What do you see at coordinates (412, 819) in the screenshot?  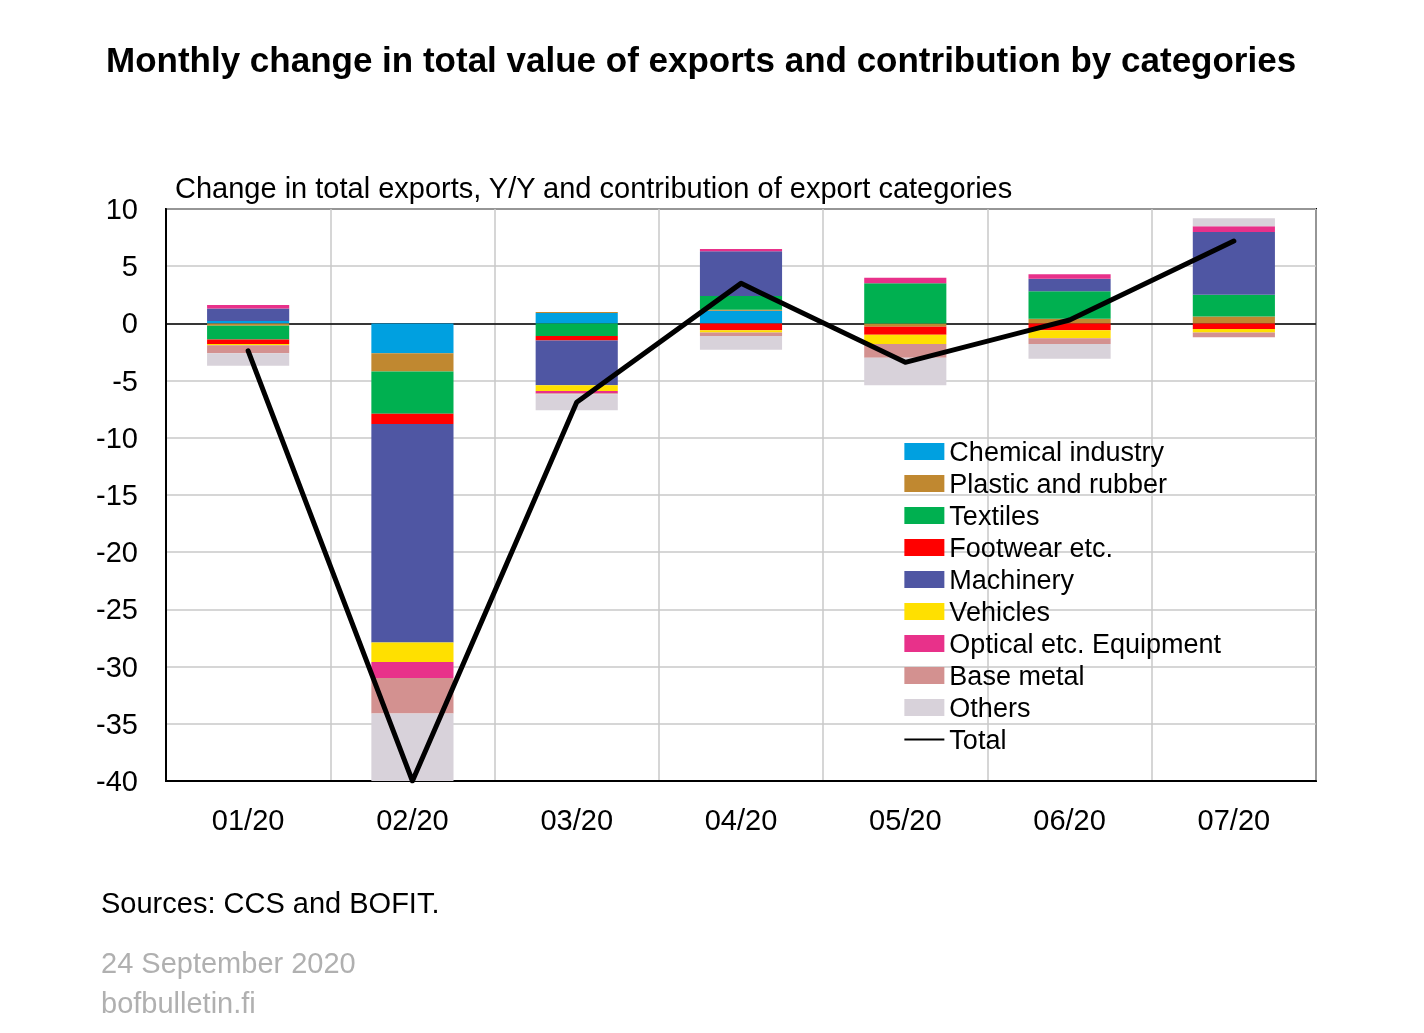 I see `x-tick-label: 02/20` at bounding box center [412, 819].